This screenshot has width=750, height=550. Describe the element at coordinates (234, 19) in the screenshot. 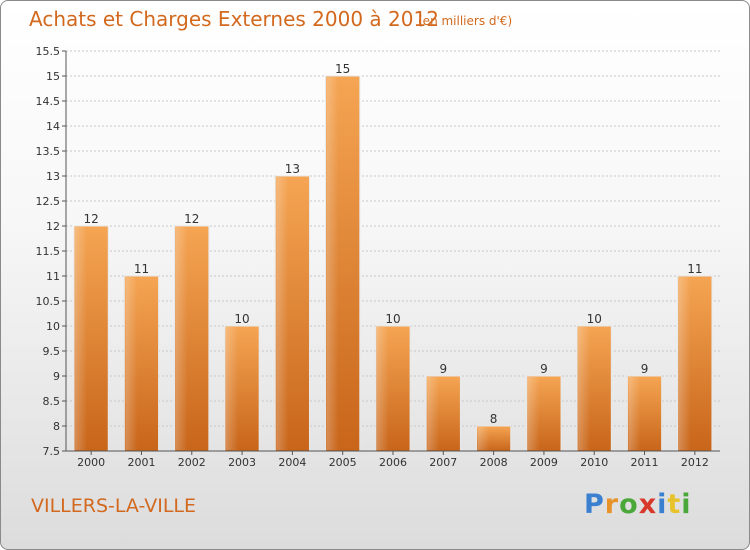

I see `chart-title: Achats et Charges Externes 2000 à 2012` at that location.